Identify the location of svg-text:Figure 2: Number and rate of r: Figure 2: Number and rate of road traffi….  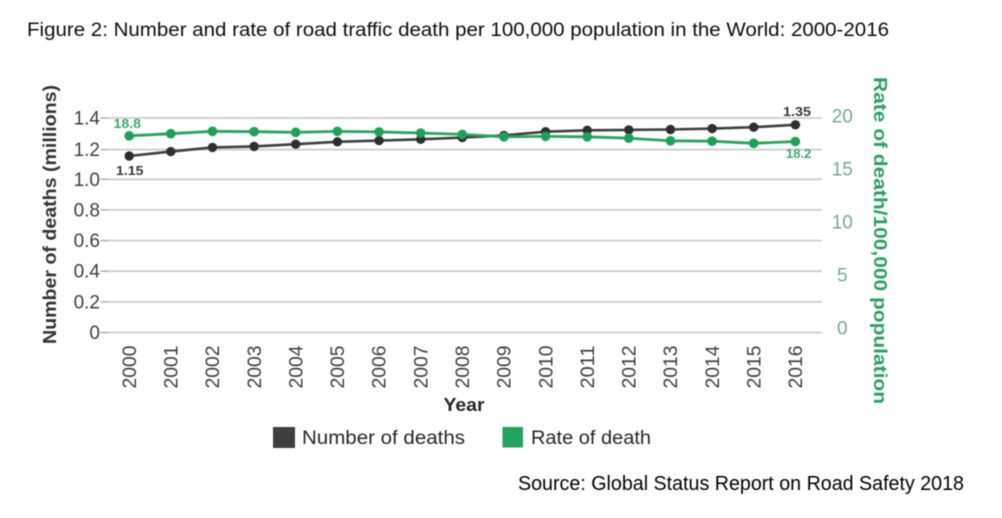
(458, 30).